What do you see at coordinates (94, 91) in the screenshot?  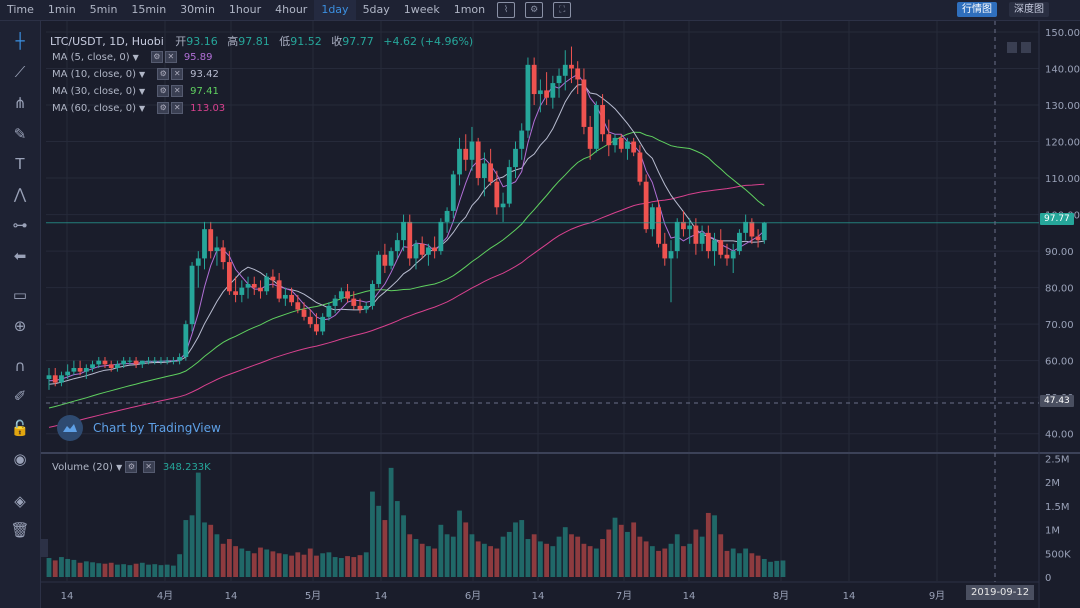 I see `ma-label: MA (30, close, 0)` at bounding box center [94, 91].